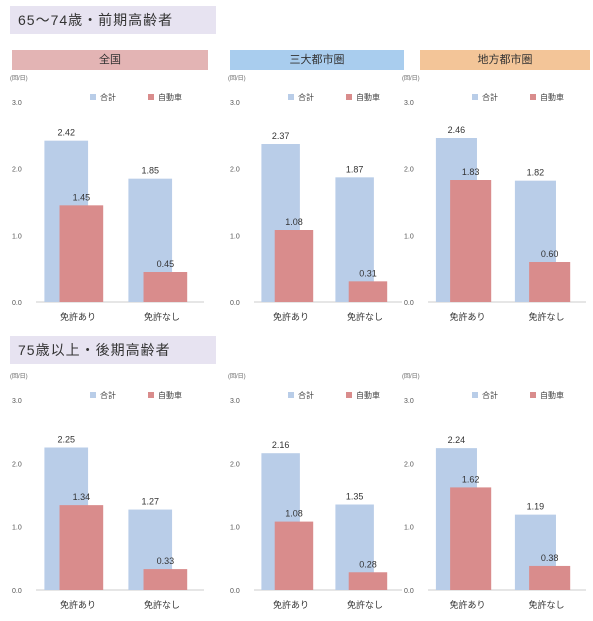  What do you see at coordinates (355, 169) in the screenshot?
I see `data-label: 1.87` at bounding box center [355, 169].